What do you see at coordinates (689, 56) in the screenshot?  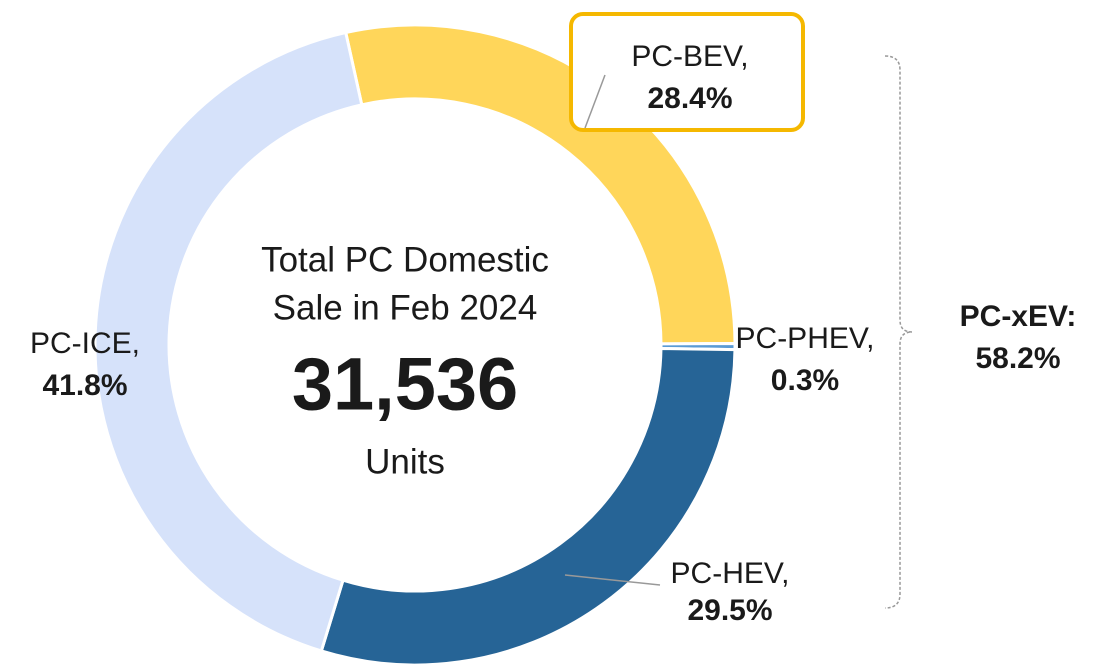 I see `category-label: PC-BEV,` at bounding box center [689, 56].